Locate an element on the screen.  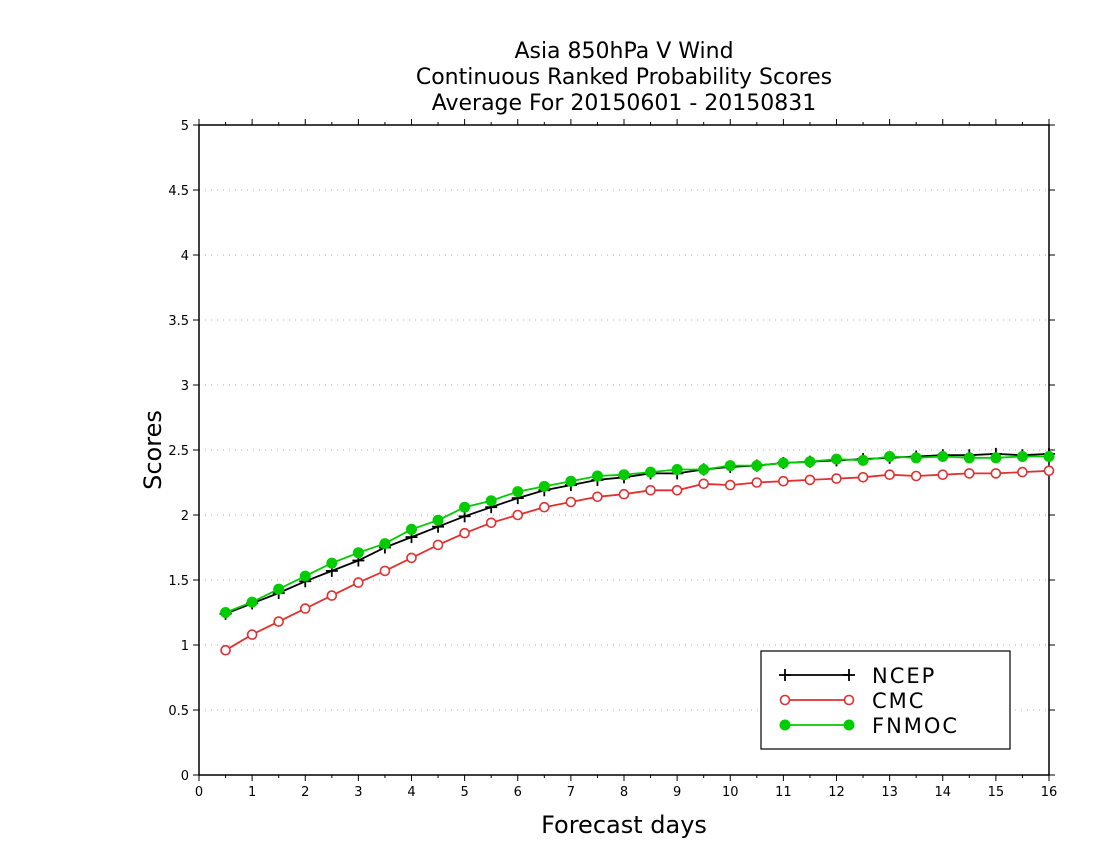
x-tick-label: 9 is located at coordinates (677, 792).